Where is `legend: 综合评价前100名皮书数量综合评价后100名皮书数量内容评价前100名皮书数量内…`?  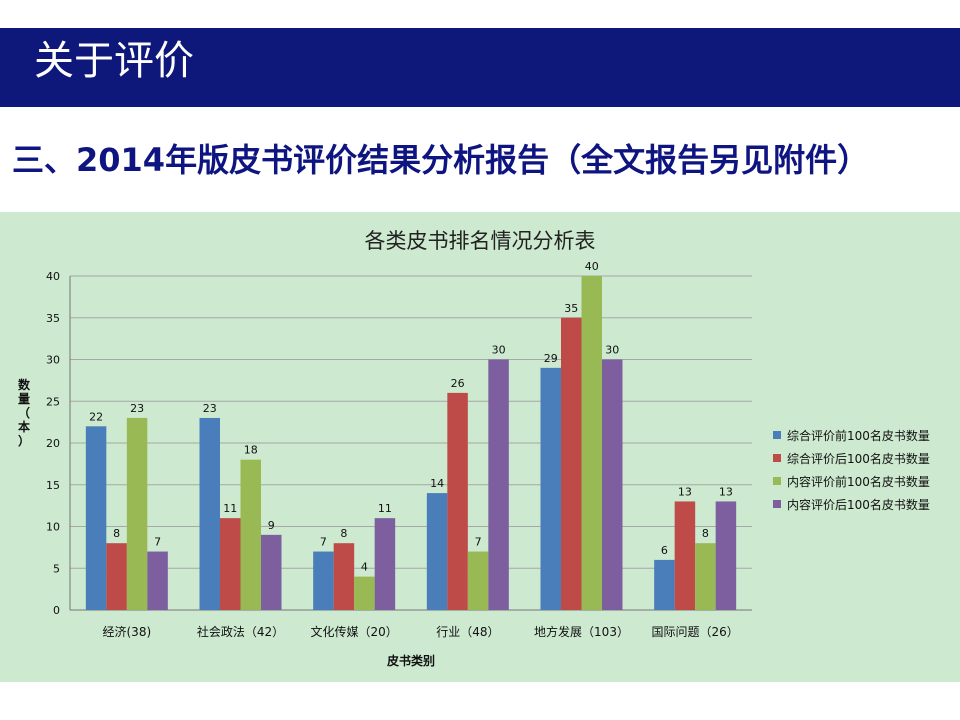 legend: 综合评价前100名皮书数量综合评价后100名皮书数量内容评价前100名皮书数量内… is located at coordinates (851, 470).